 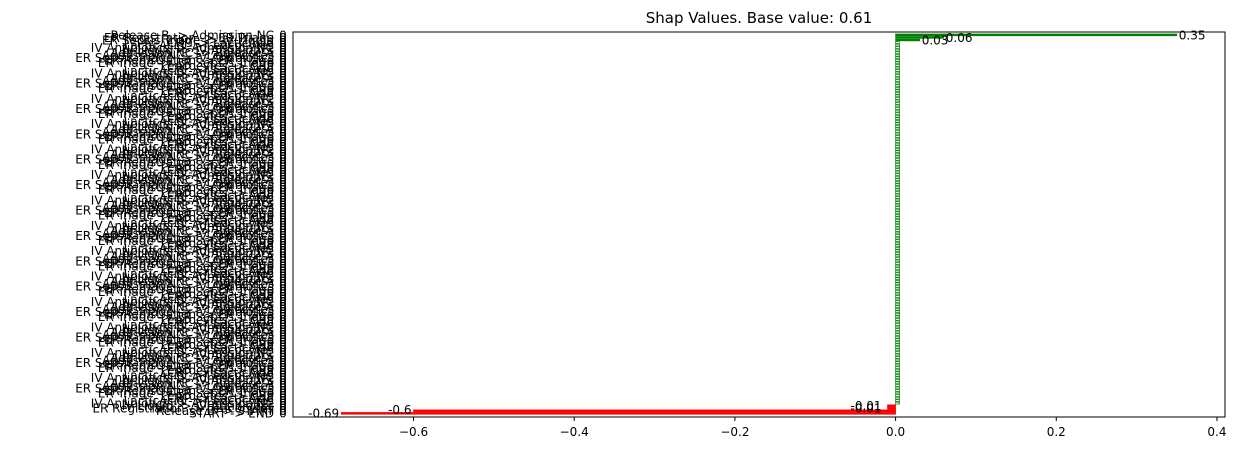 I want to click on chart-title: Shap Values. Base value: 0.61, so click(x=759, y=18).